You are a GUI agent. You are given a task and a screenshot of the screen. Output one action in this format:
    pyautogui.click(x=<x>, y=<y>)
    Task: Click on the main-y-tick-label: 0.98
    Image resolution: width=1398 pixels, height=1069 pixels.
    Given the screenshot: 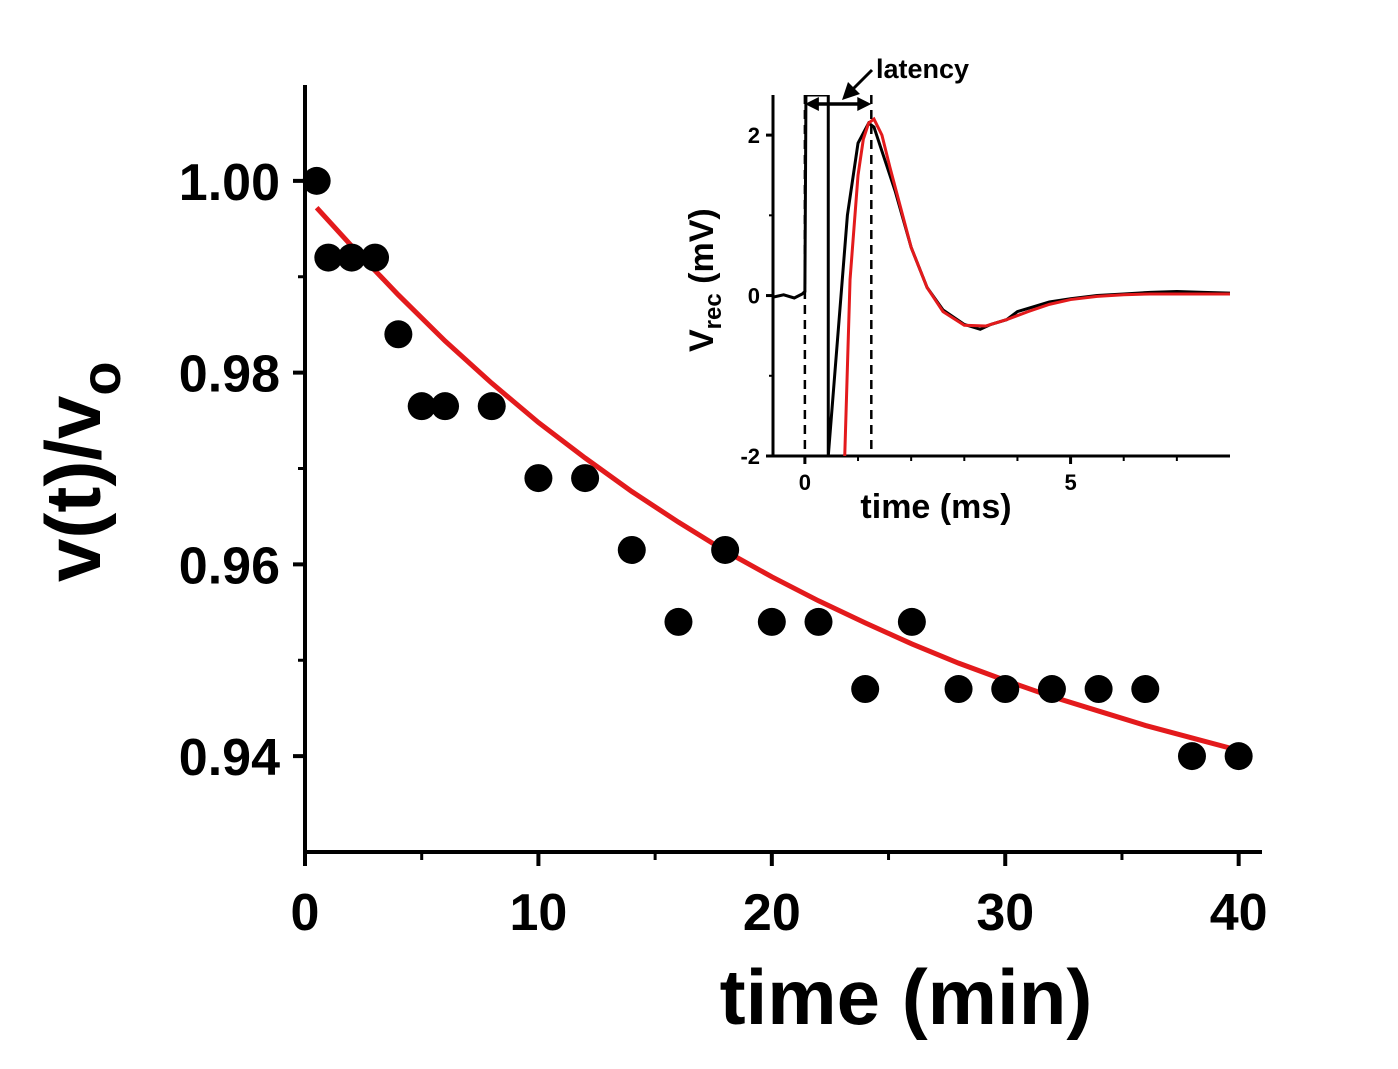 What is the action you would take?
    pyautogui.click(x=229, y=375)
    